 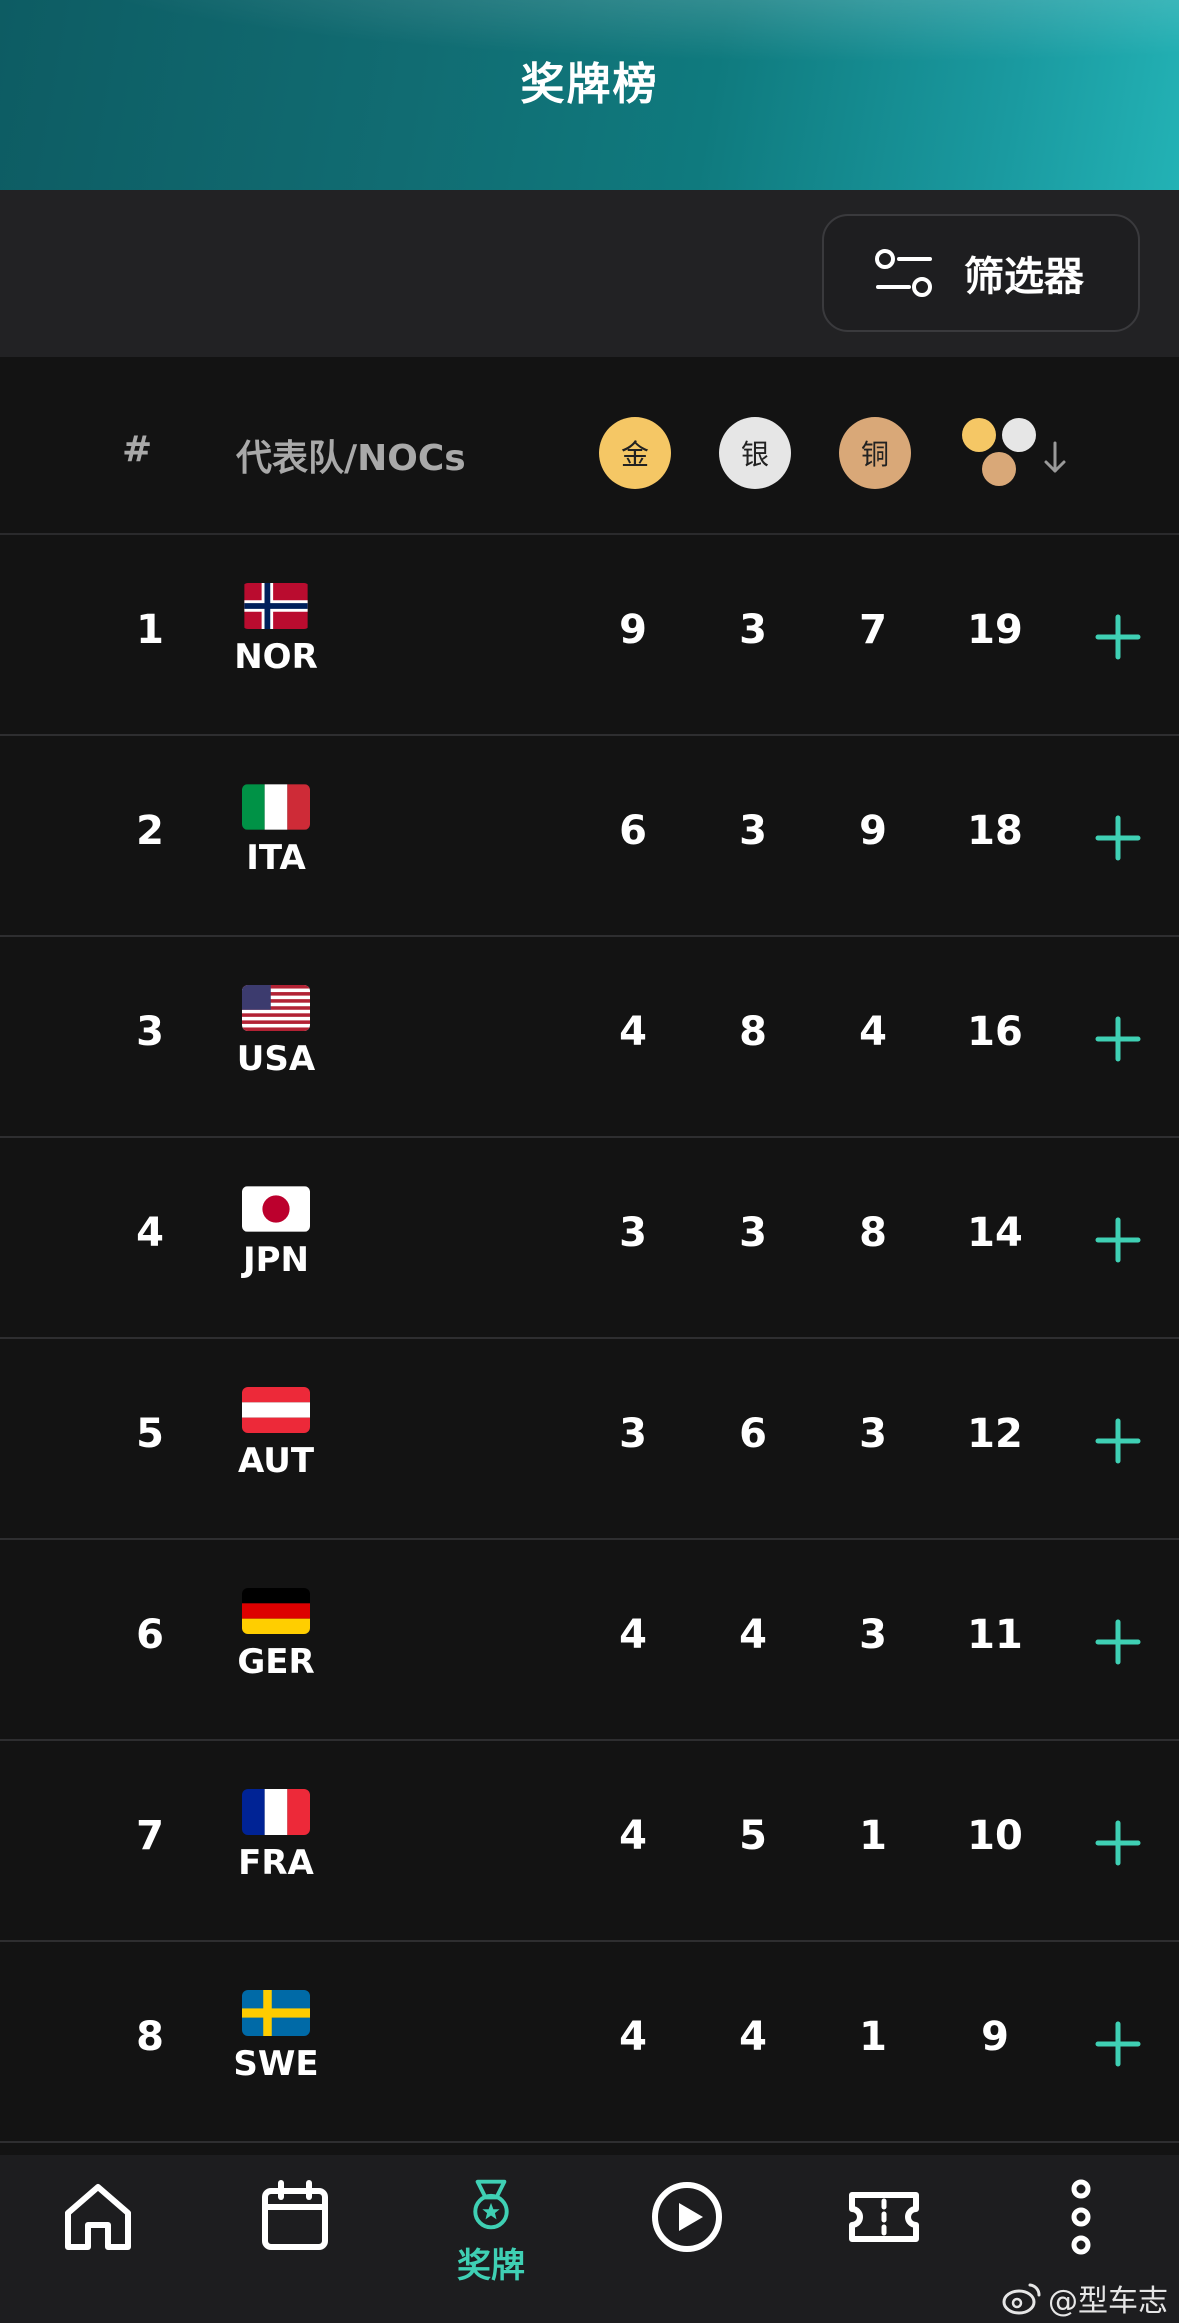 What do you see at coordinates (873, 630) in the screenshot?
I see `bronze-count: 7` at bounding box center [873, 630].